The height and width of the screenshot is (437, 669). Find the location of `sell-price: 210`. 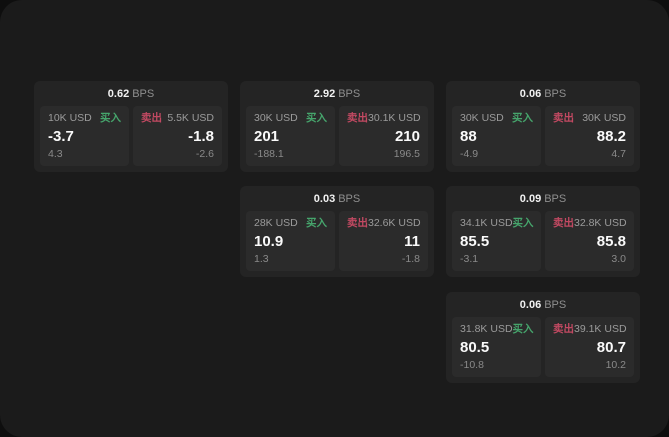

sell-price: 210 is located at coordinates (407, 136).